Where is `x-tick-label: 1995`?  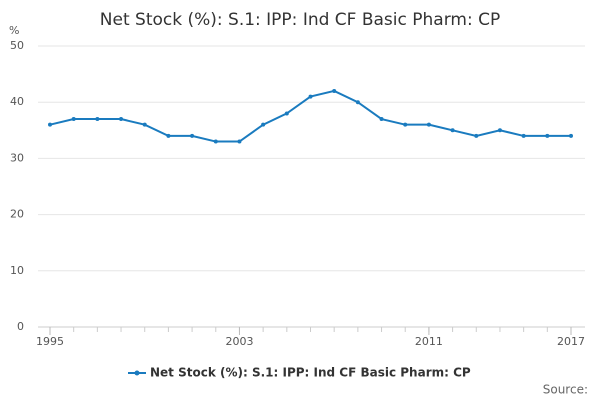
x-tick-label: 1995 is located at coordinates (50, 341).